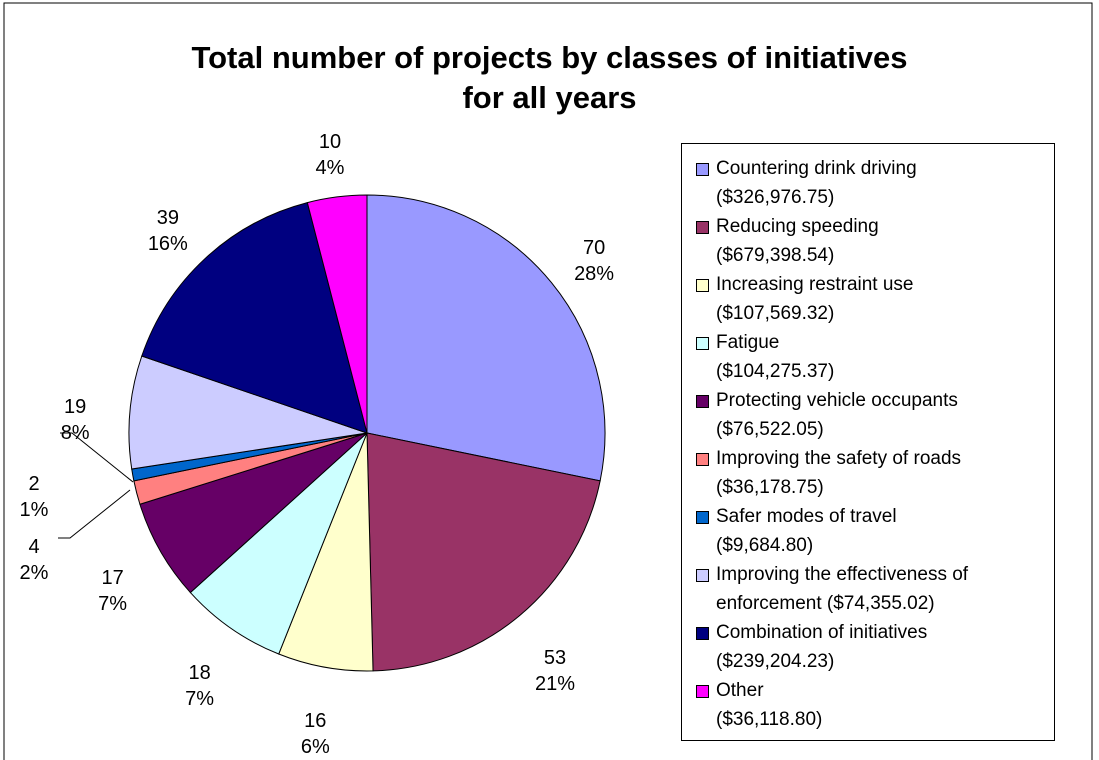  I want to click on percent-label: 28%, so click(594, 273).